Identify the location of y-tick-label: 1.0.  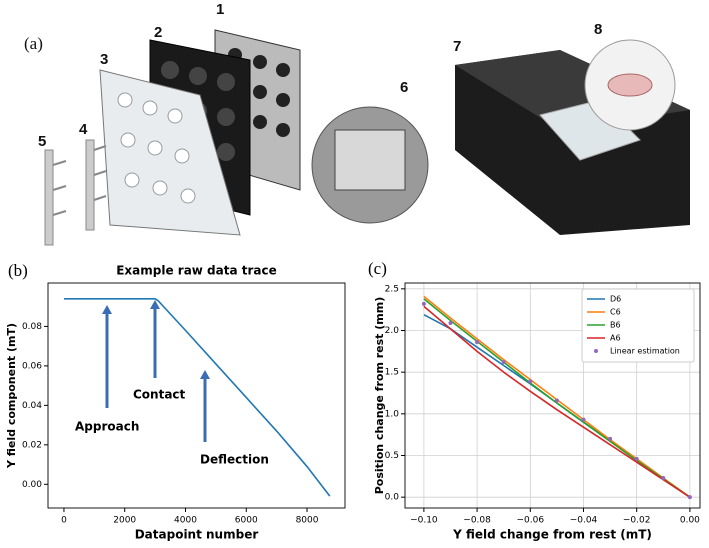
(392, 414).